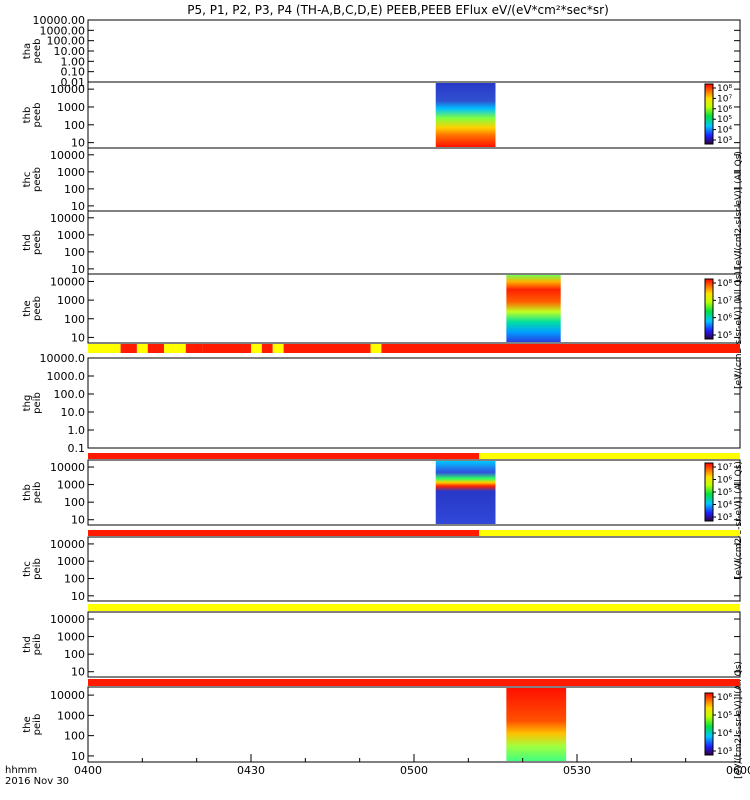  Describe the element at coordinates (77, 430) in the screenshot. I see `y-tick-label: 1.0` at that location.